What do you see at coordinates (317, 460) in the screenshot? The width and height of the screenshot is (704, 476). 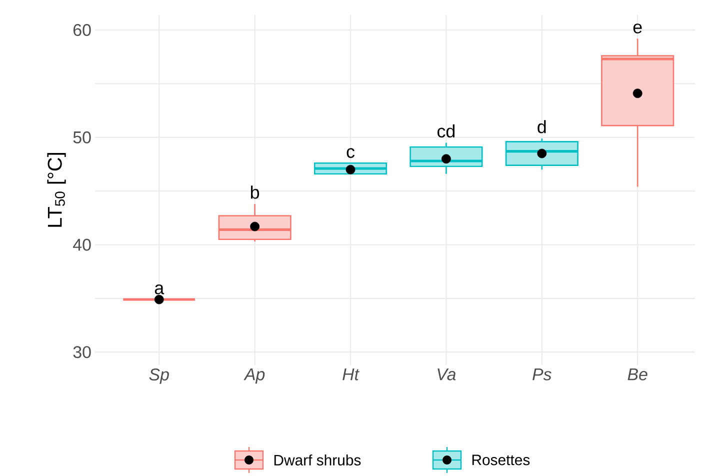 I see `legend-label: Dwarf shrubs` at bounding box center [317, 460].